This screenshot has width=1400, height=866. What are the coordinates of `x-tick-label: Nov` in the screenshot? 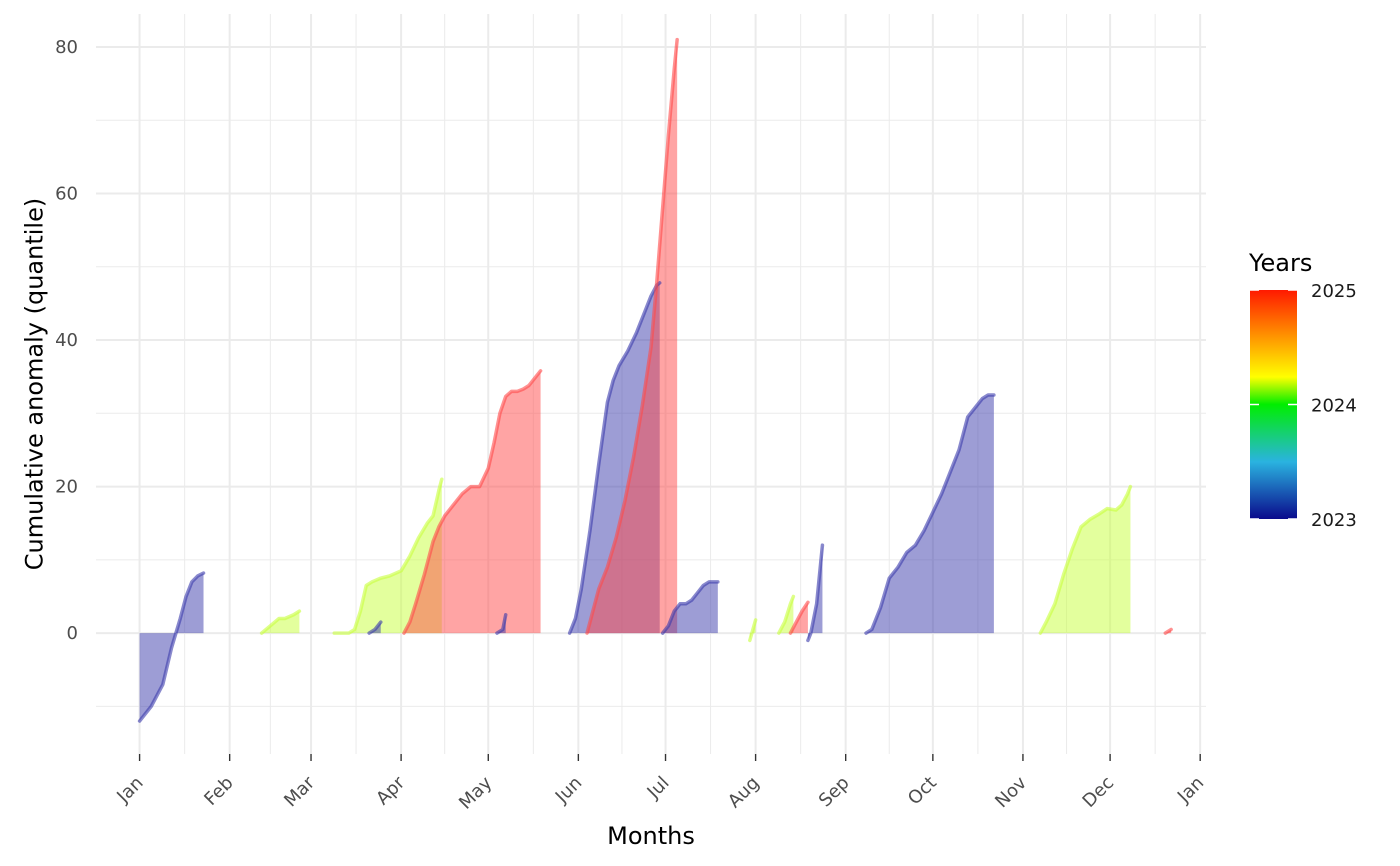 It's located at (1011, 792).